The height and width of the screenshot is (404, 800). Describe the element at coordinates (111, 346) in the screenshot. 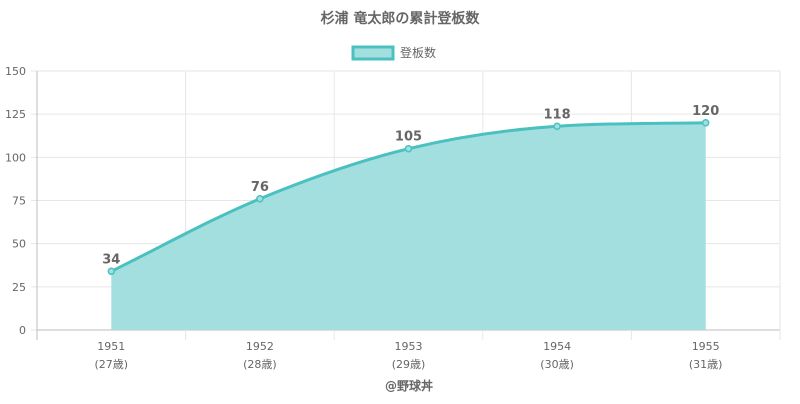

I see `x-tick-label: 1951` at that location.